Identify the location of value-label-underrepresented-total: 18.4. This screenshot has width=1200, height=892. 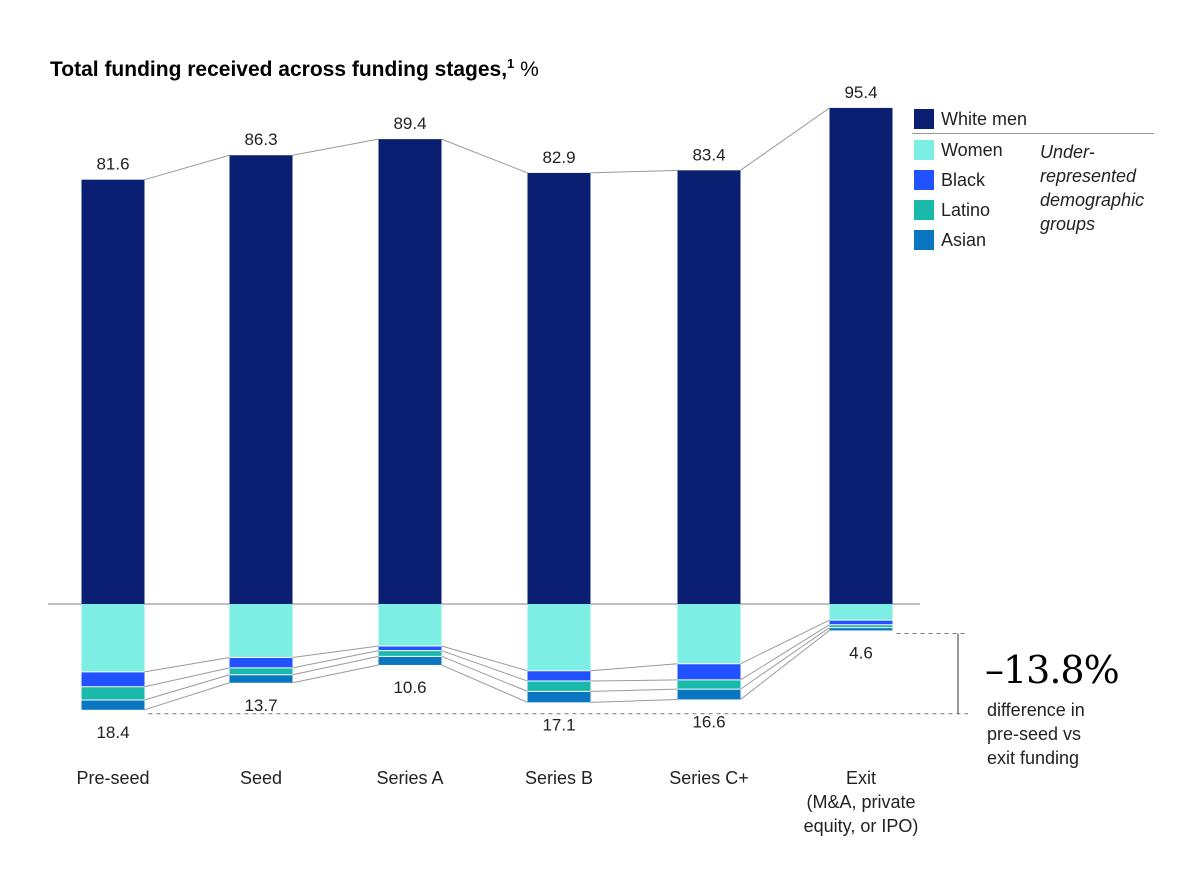
(112, 732).